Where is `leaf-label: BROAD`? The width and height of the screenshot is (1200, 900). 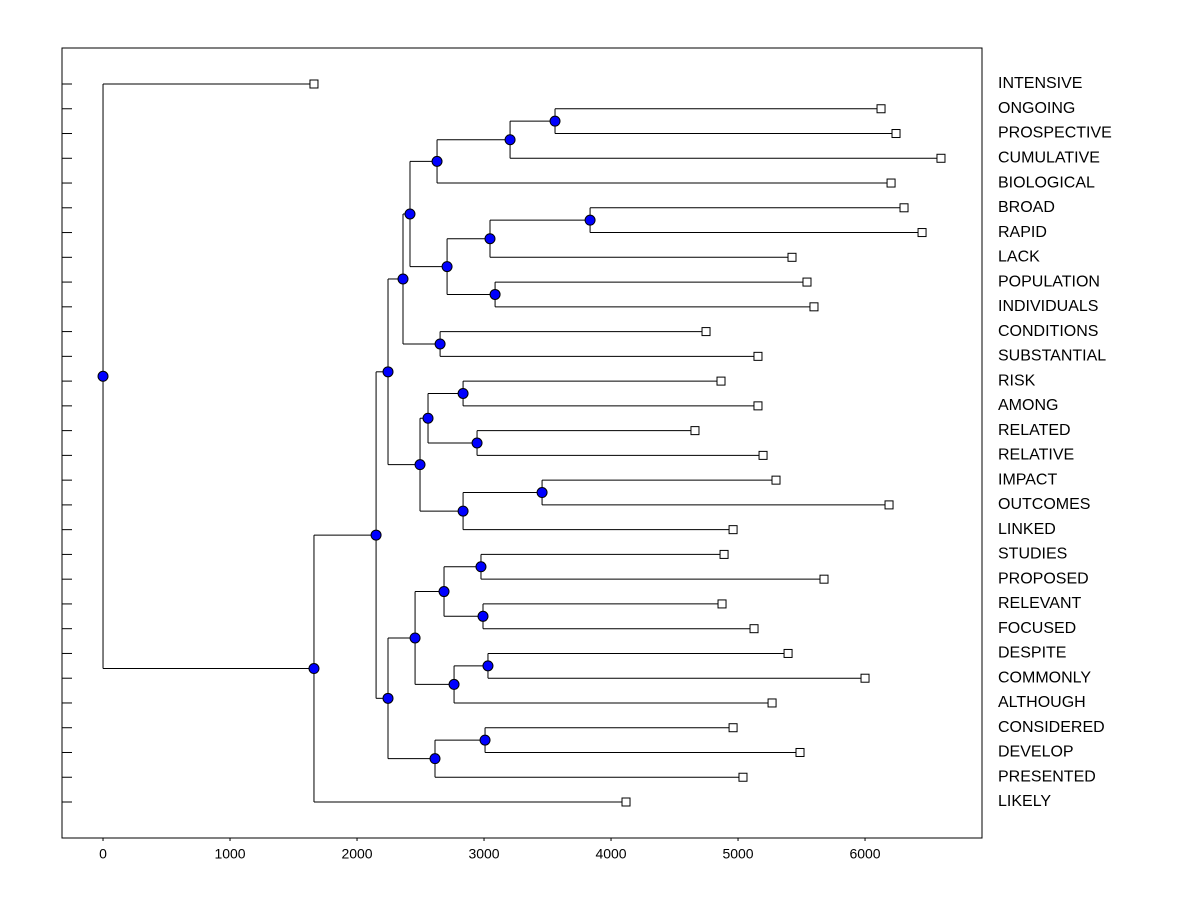
leaf-label: BROAD is located at coordinates (1026, 207).